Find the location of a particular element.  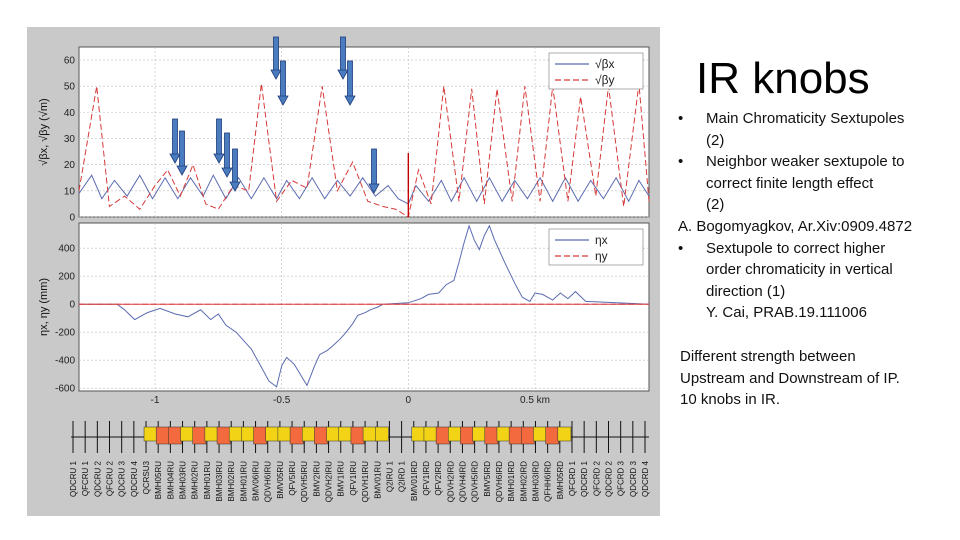

lattice-element-label: BMV01RU is located at coordinates (377, 480).